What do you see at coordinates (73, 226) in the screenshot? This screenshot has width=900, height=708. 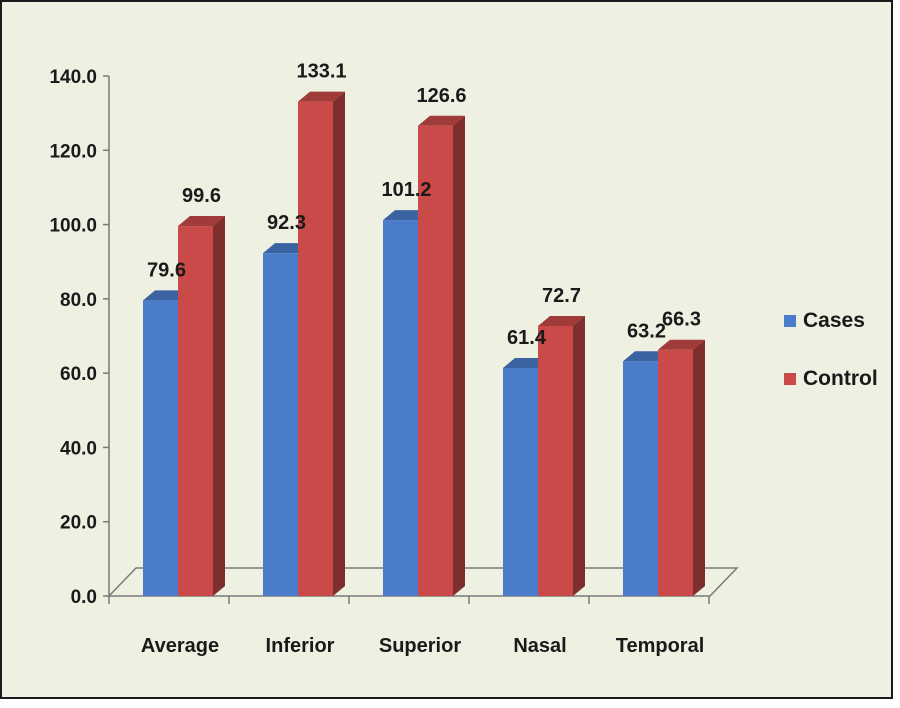 I see `y-tick-label: 100.0` at bounding box center [73, 226].